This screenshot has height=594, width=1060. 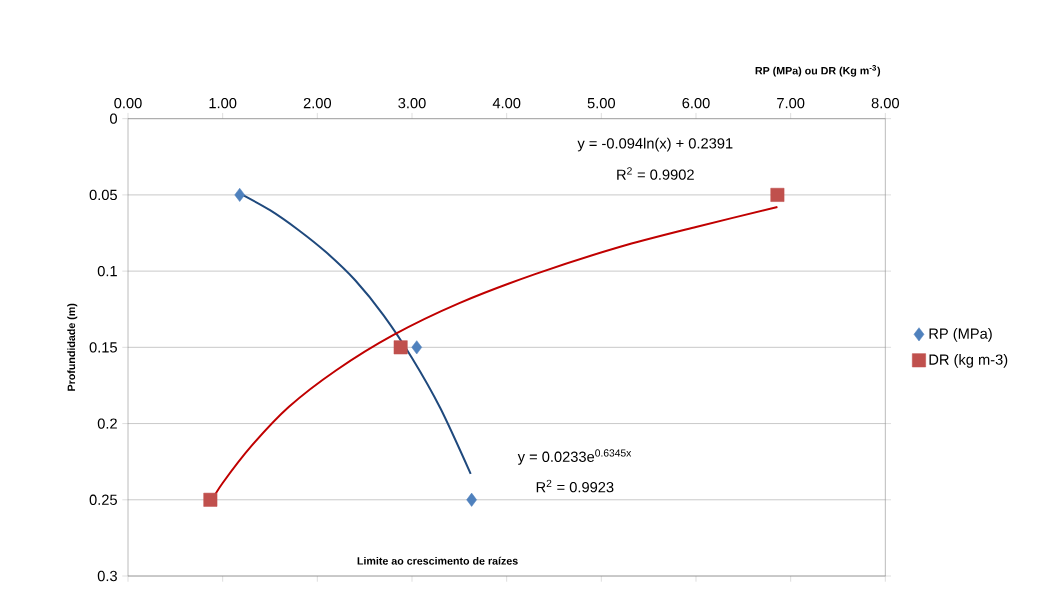 I want to click on x-tick-label: 1.00, so click(x=223, y=103).